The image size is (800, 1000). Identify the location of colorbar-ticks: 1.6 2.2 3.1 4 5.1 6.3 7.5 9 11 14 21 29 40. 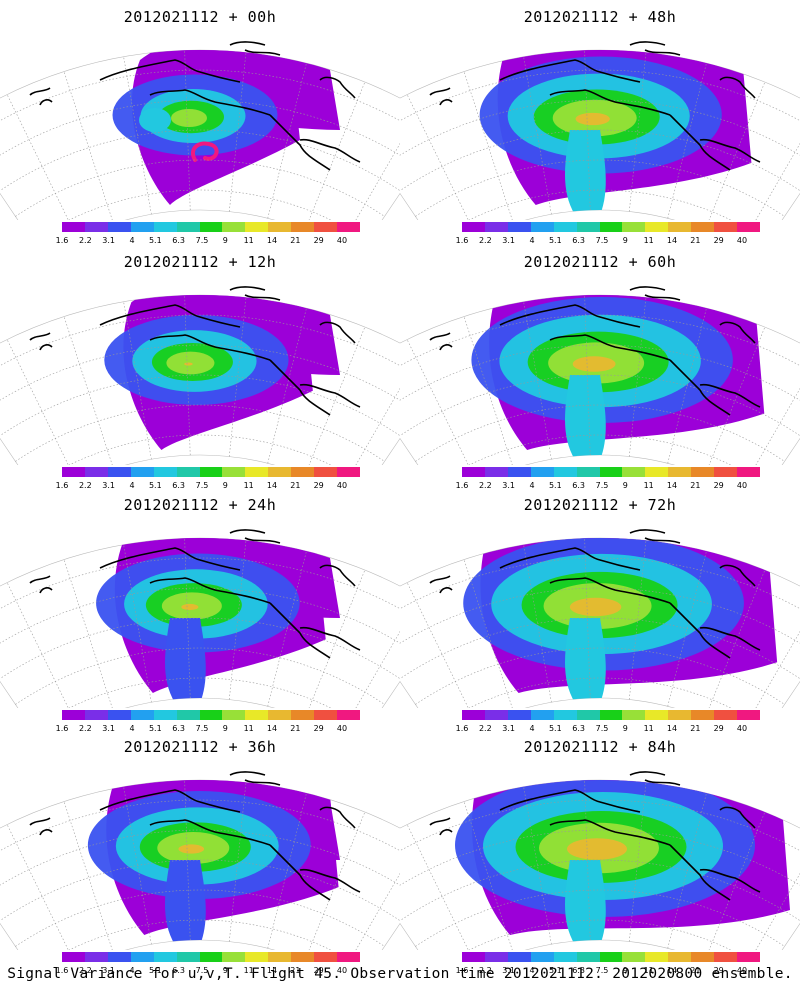
(206, 486).